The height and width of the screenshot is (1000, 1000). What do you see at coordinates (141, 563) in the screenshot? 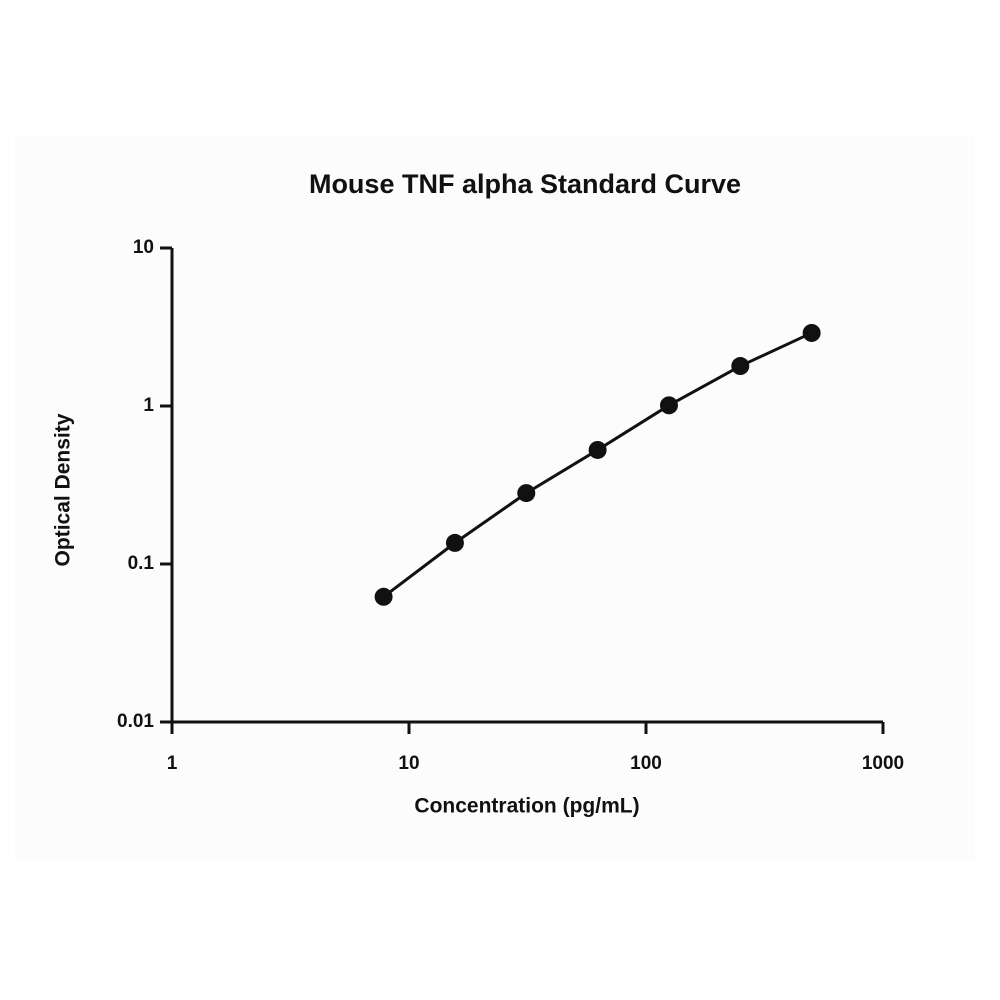
I see `y-tick-label: 0.1` at bounding box center [141, 563].